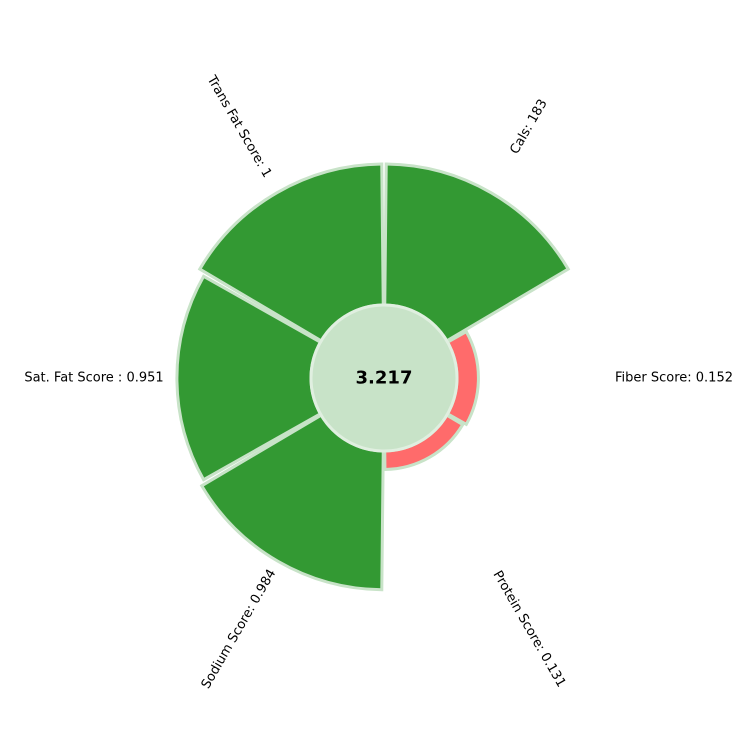 This screenshot has height=750, width=750. Describe the element at coordinates (528, 127) in the screenshot. I see `wedge-label-0: Cals: 183` at that location.